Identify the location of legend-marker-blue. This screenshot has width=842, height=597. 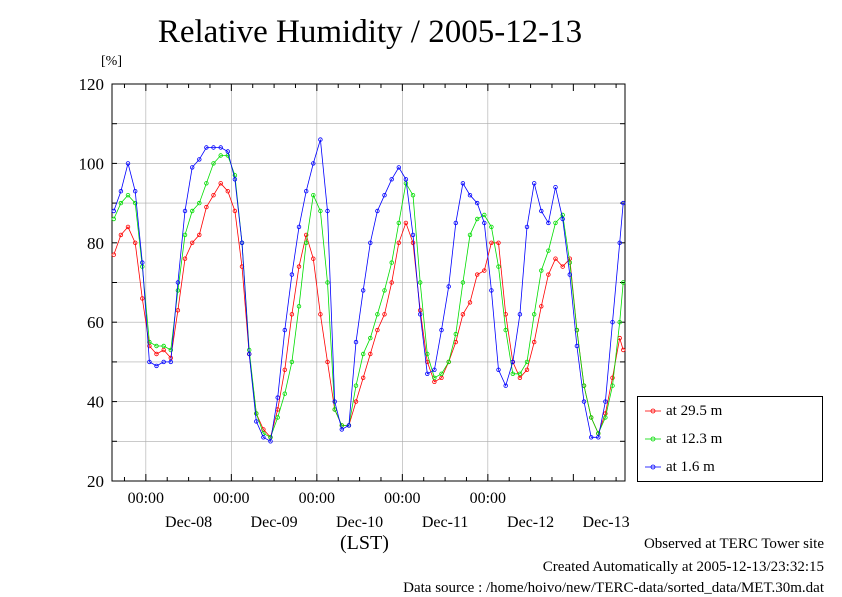
(653, 467).